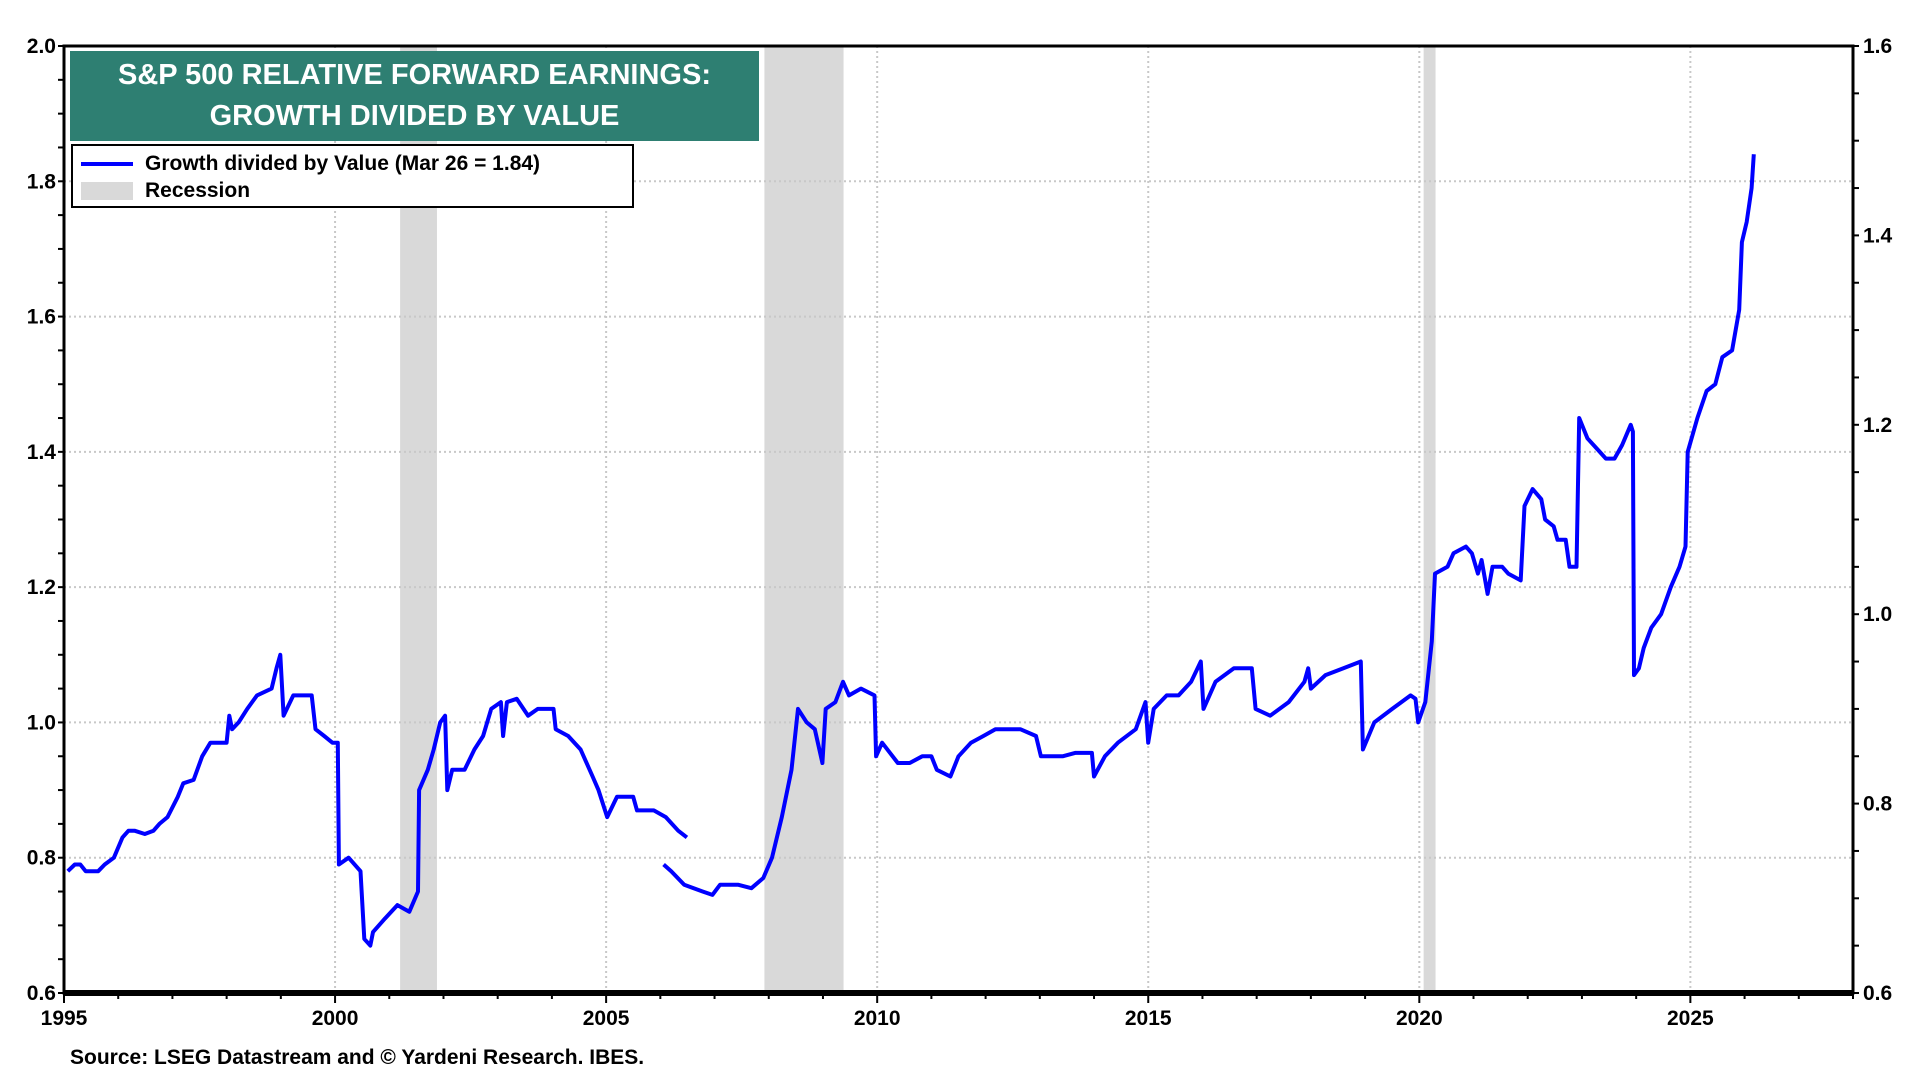 Image resolution: width=1920 pixels, height=1080 pixels. Describe the element at coordinates (1148, 1018) in the screenshot. I see `x-tick-label: 2015` at that location.